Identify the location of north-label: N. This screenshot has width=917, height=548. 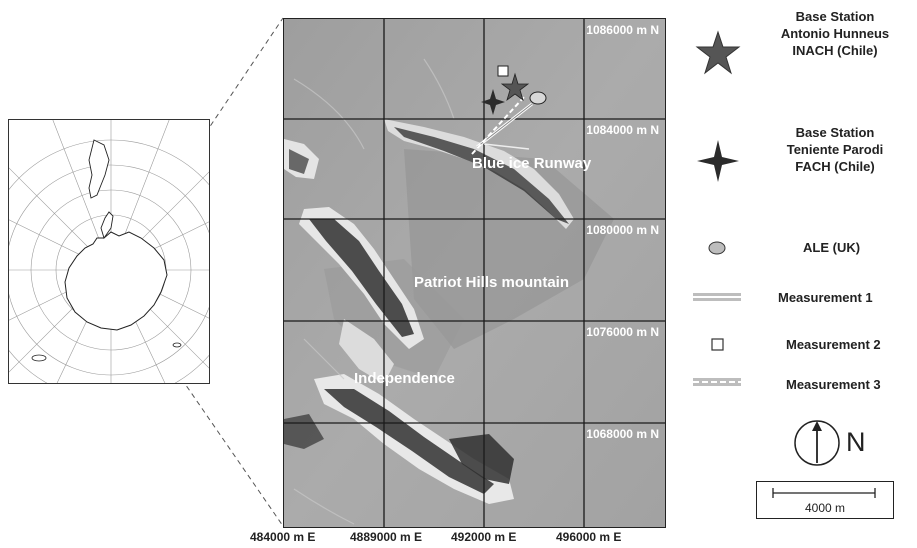
(856, 442).